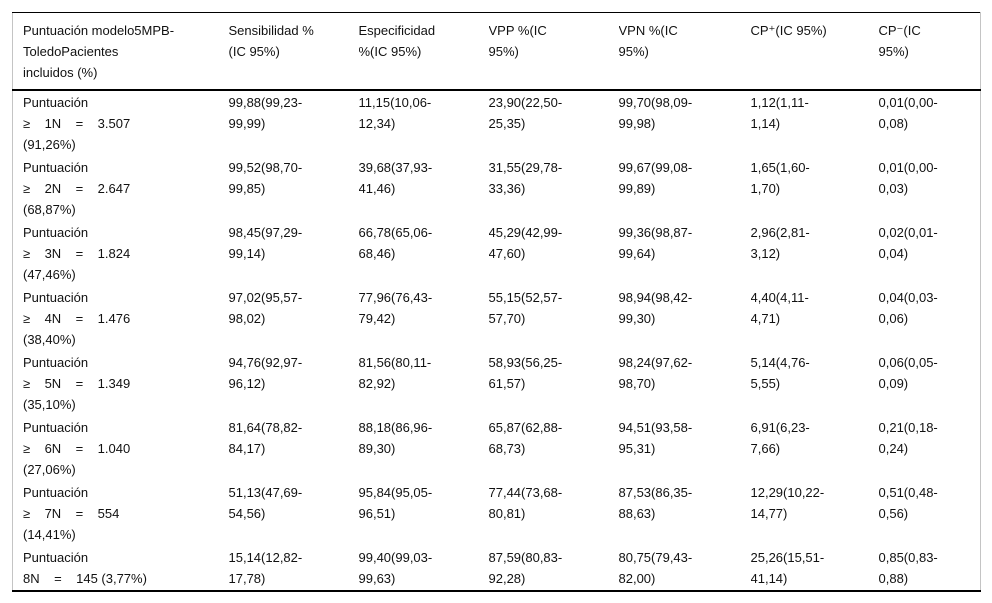 This screenshot has height=603, width=992. What do you see at coordinates (265, 503) in the screenshot?
I see `cell-sensibilidad: 51,13(47,69- 54,56)` at bounding box center [265, 503].